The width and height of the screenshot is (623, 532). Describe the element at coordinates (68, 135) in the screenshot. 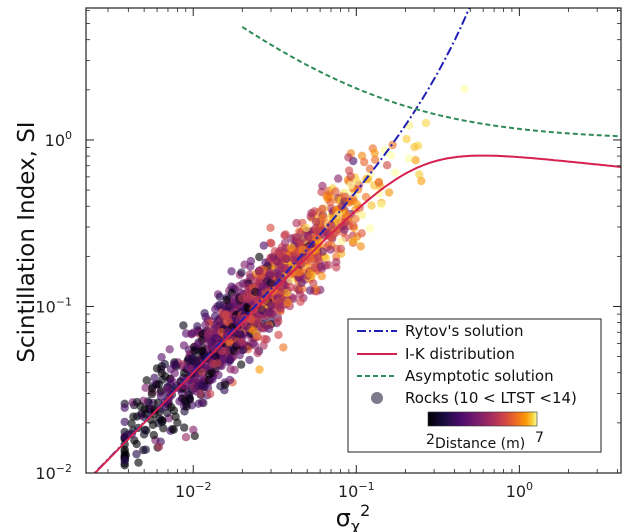

I see `y-tick-exp: 0` at that location.